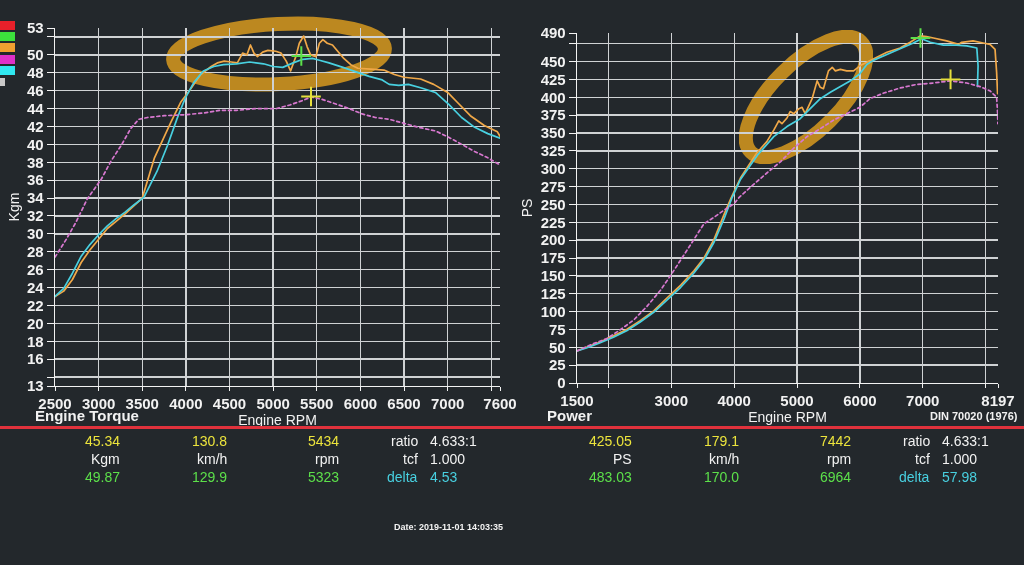 Image resolution: width=1024 pixels, height=565 pixels. Describe the element at coordinates (557, 365) in the screenshot. I see `y-tick-label: 25` at that location.